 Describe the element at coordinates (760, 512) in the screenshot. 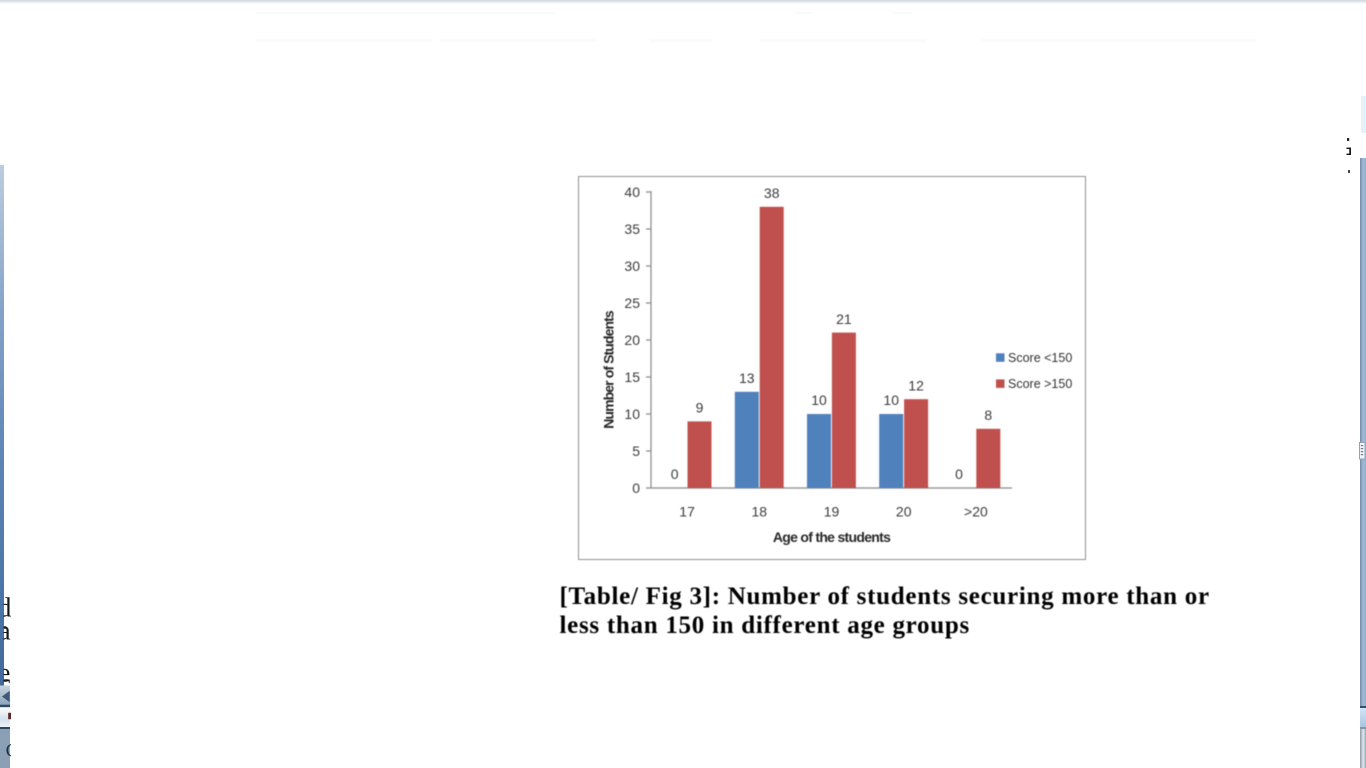

I see `svg-text: 18` at that location.